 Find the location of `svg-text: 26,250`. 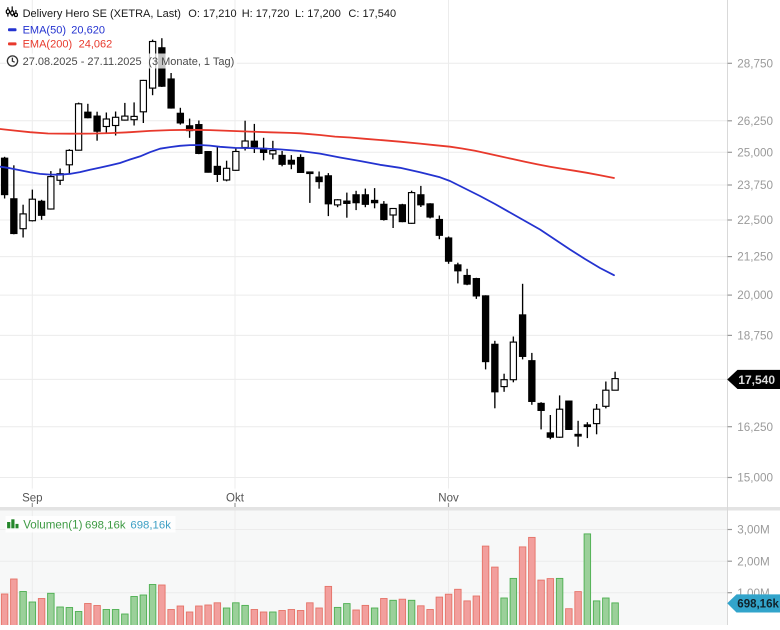

svg-text: 26,250 is located at coordinates (755, 121).